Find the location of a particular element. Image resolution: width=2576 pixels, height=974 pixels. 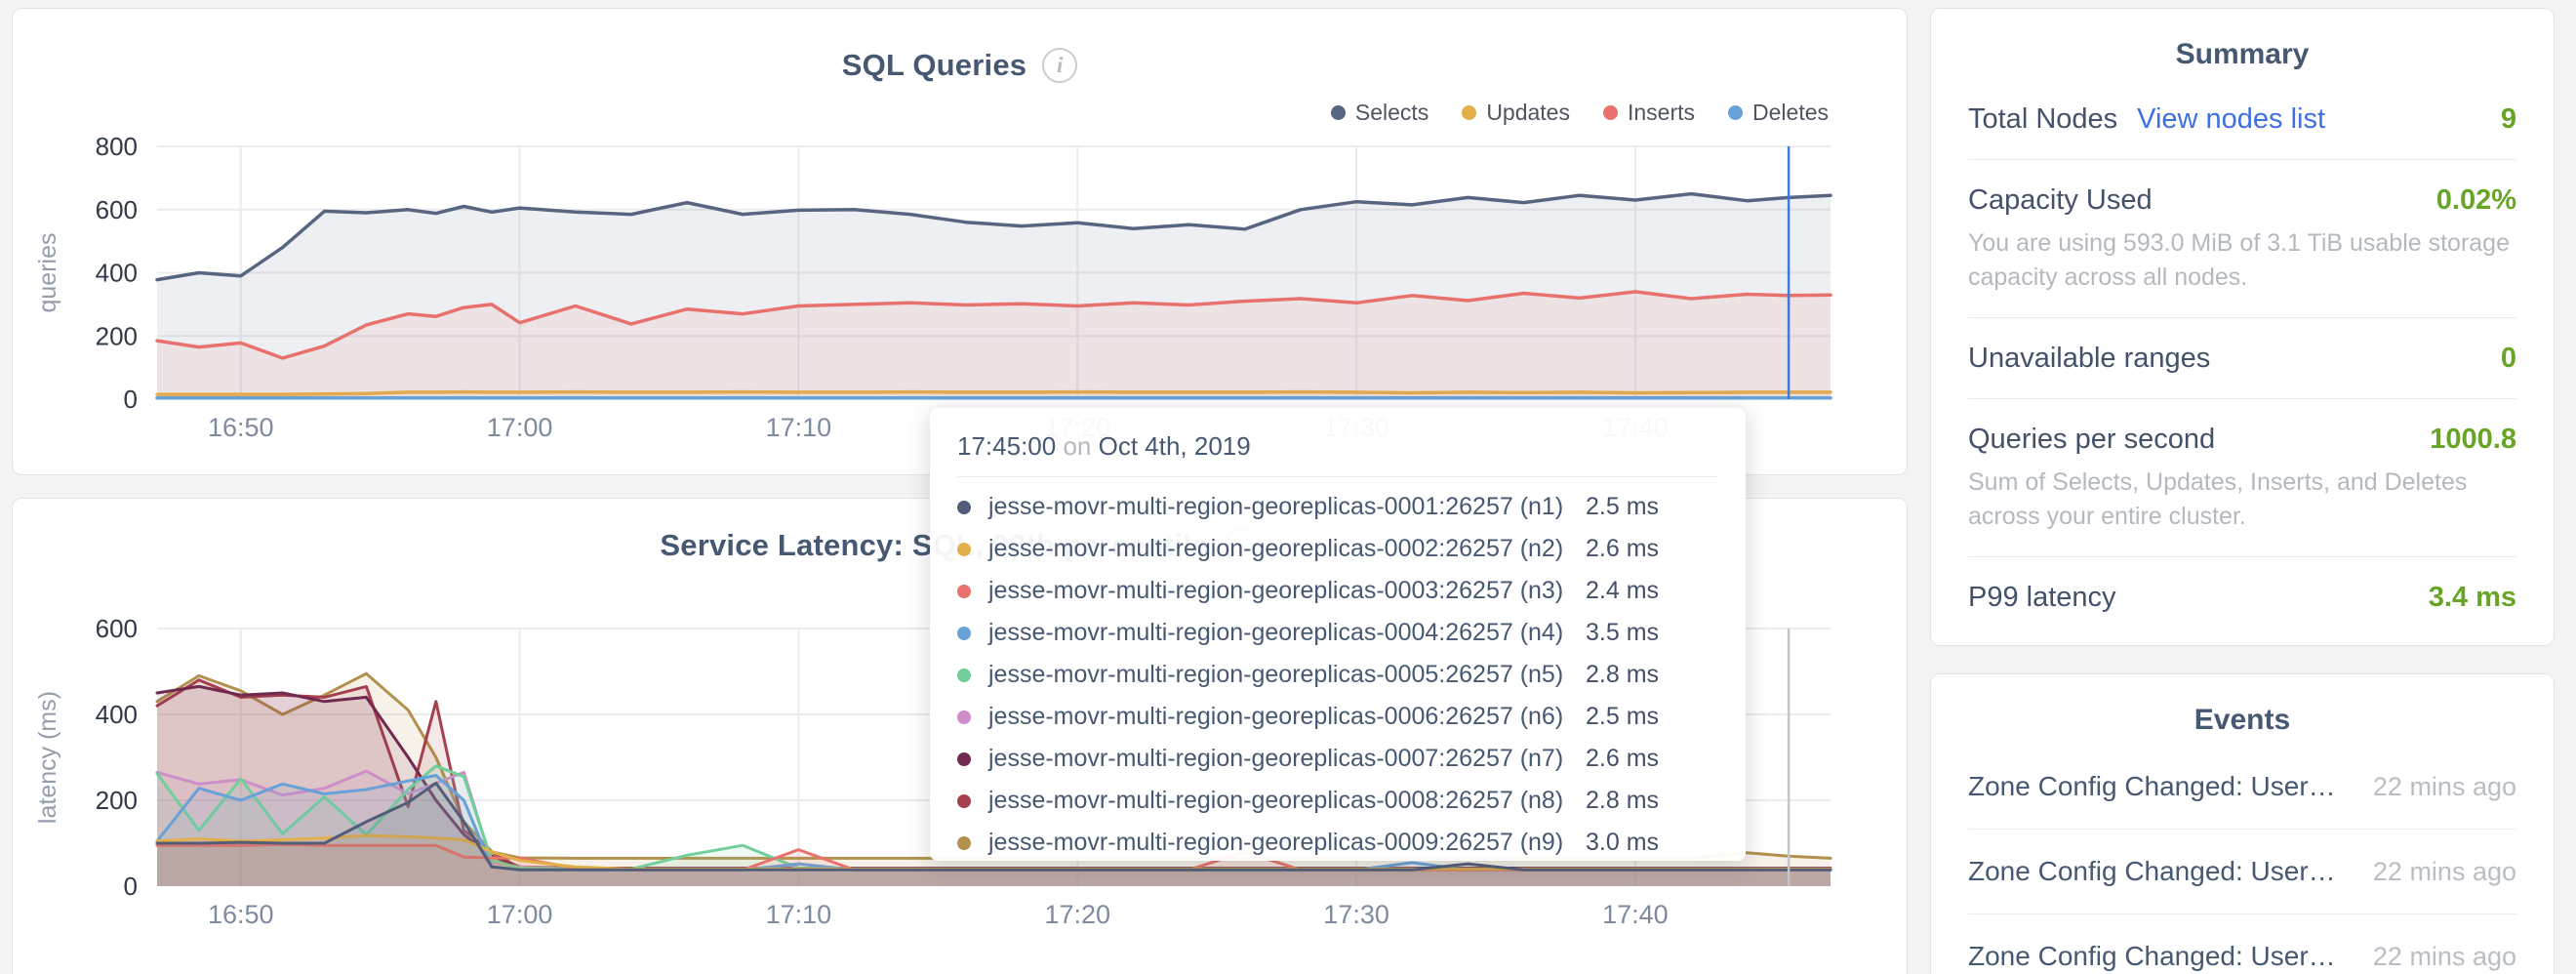

sql-queries-header: SQL Queries i is located at coordinates (960, 65).